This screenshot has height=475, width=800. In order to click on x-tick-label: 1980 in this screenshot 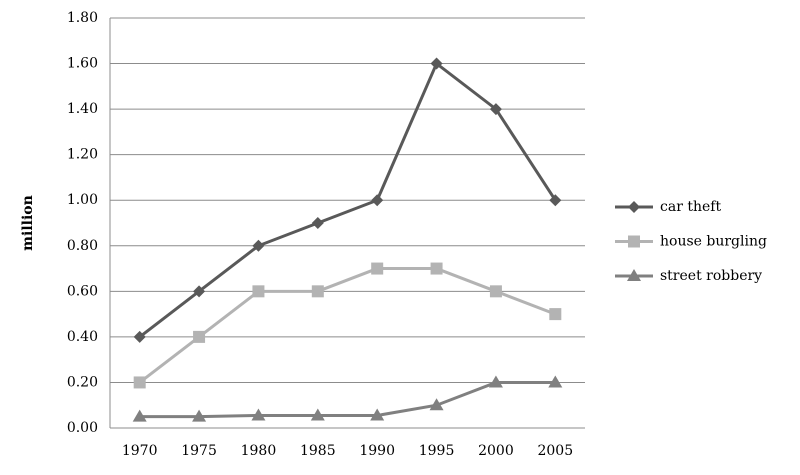, I will do `click(259, 451)`.